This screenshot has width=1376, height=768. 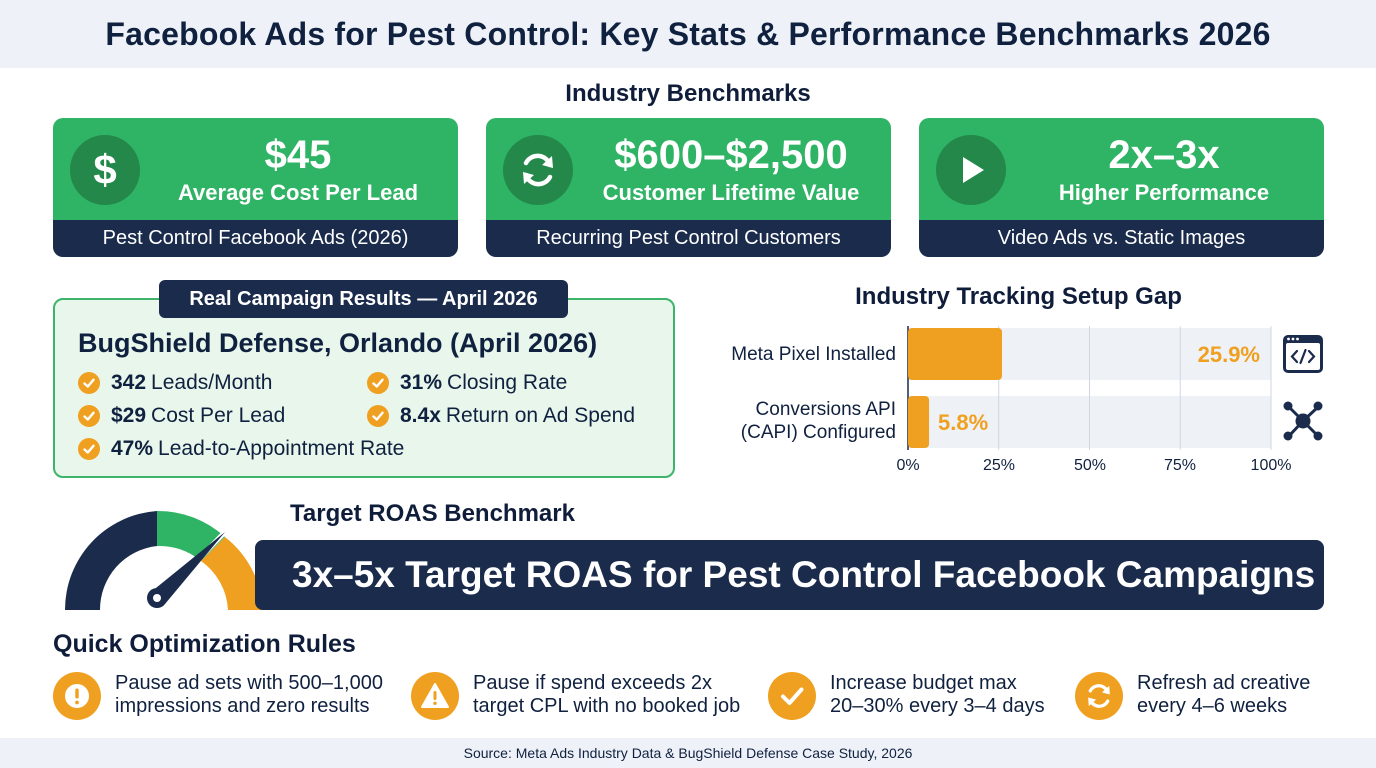 I want to click on campaign-stat: 8.4x Return on Ad Spend, so click(x=501, y=416).